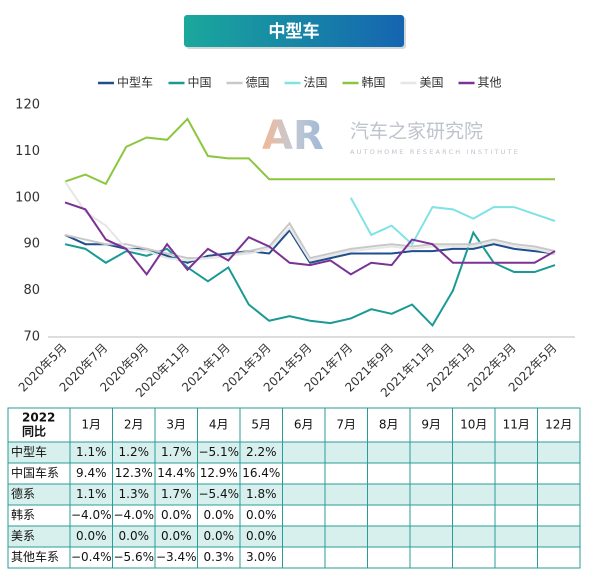 This screenshot has width=594, height=587. What do you see at coordinates (29, 451) in the screenshot?
I see `row-label: 中型车` at bounding box center [29, 451].